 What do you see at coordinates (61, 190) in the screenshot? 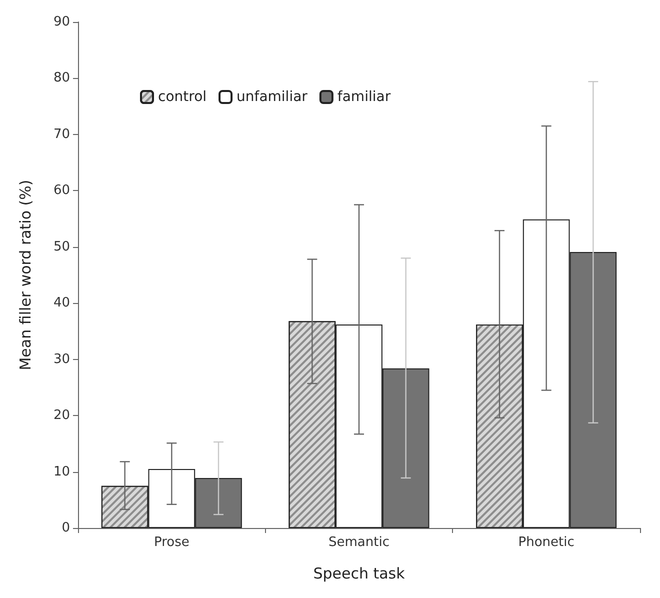
I see `y-tick-label: 60` at bounding box center [61, 190].